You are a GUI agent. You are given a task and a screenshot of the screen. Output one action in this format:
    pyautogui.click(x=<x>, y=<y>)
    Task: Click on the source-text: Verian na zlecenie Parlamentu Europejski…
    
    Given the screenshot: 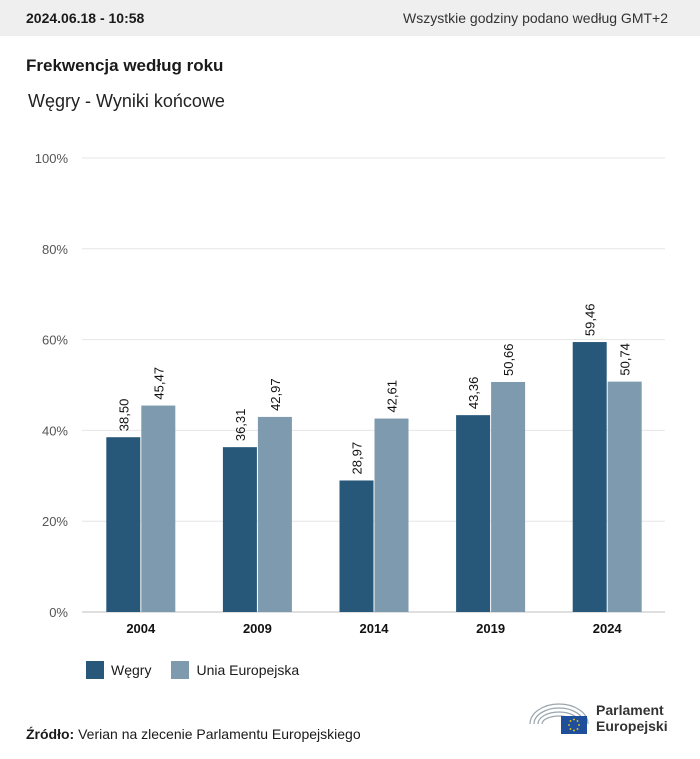 What is the action you would take?
    pyautogui.click(x=219, y=734)
    